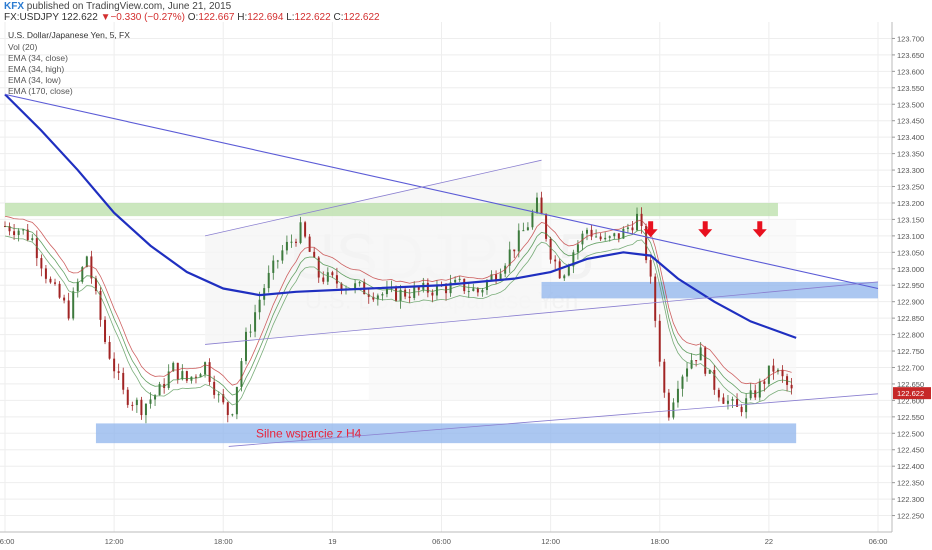 This screenshot has width=932, height=550. I want to click on time-tick-label: 18:00, so click(223, 541).